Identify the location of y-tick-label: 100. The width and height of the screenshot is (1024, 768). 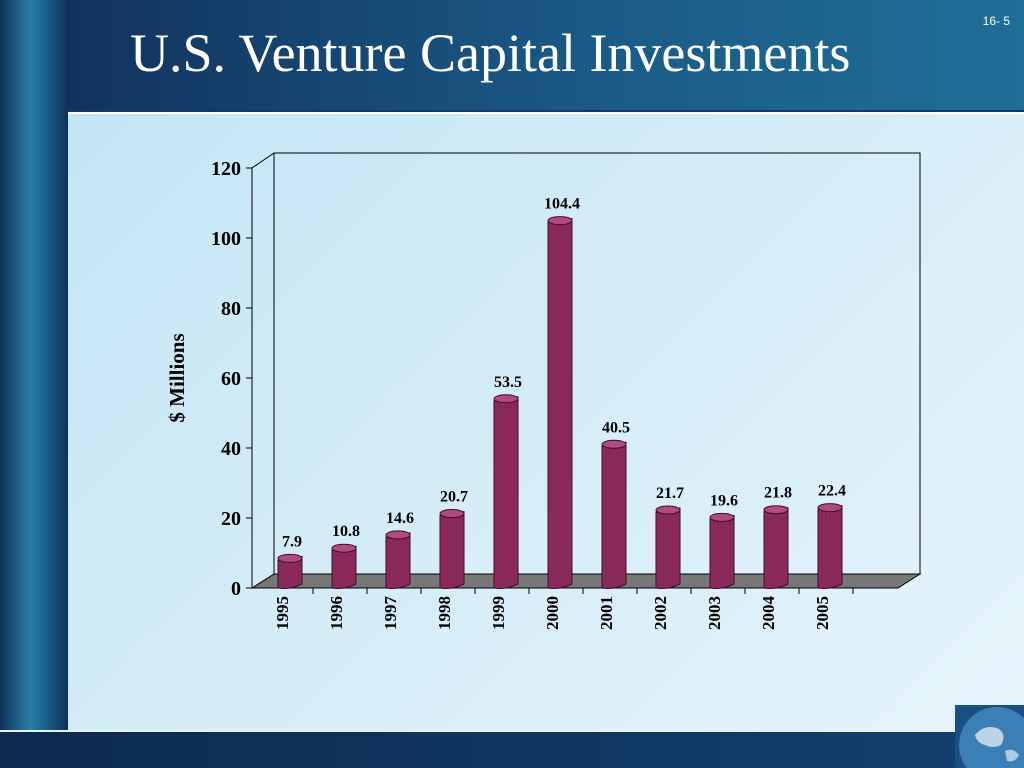
(226, 239).